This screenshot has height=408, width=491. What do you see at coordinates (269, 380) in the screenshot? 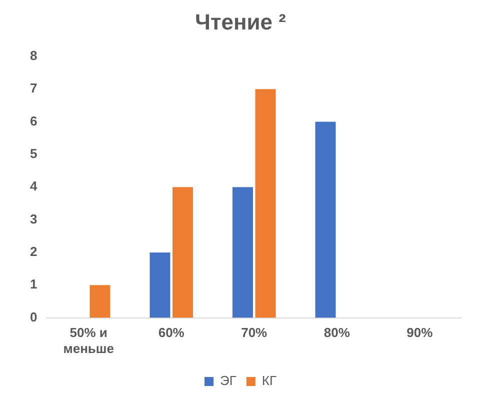
I see `legend-label: КГ` at bounding box center [269, 380].